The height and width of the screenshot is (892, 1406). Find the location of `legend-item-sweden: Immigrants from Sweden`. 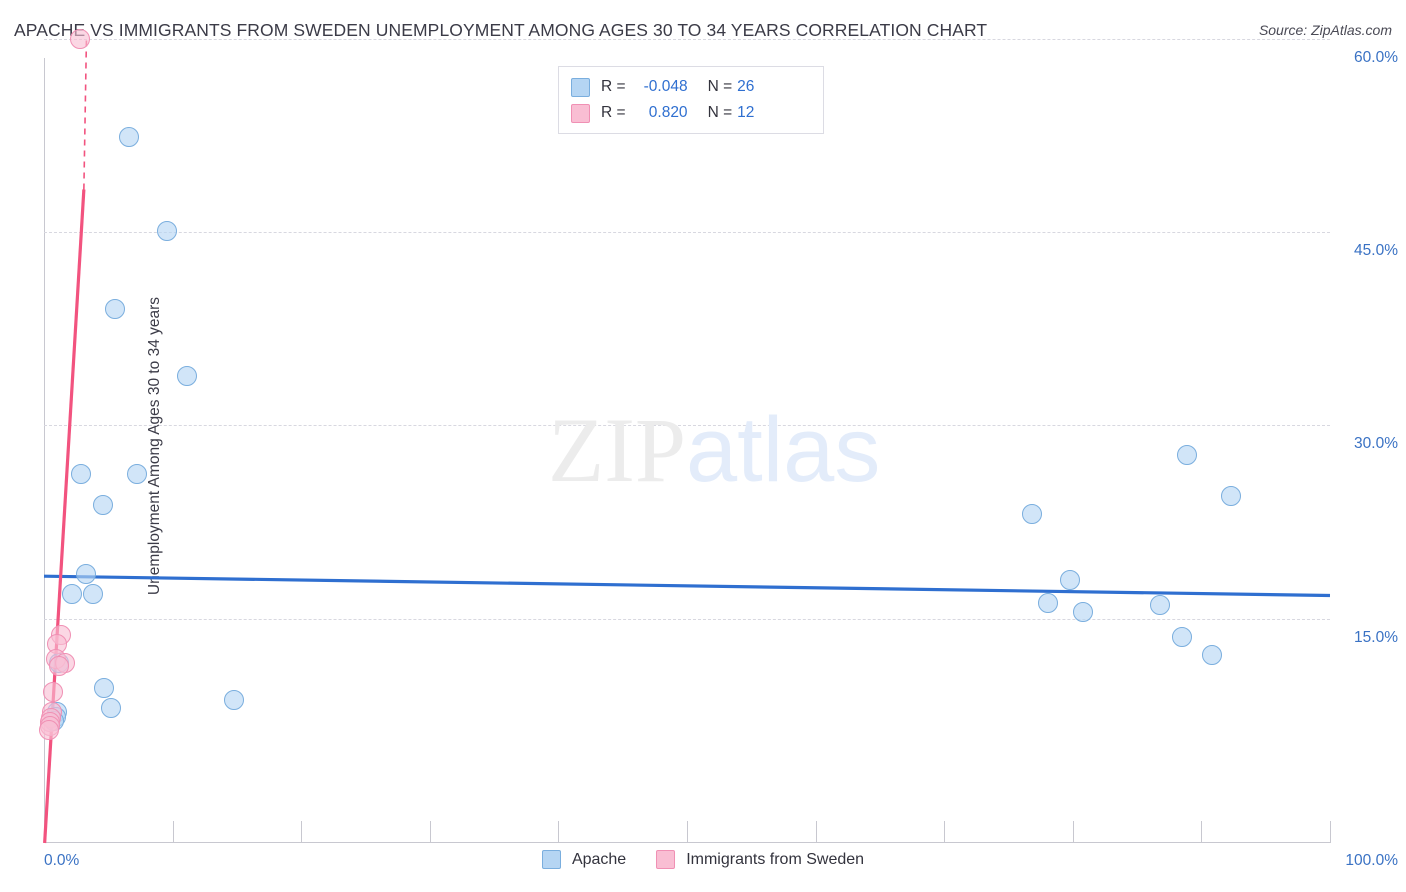

legend-item-sweden: Immigrants from Sweden is located at coordinates (760, 859).